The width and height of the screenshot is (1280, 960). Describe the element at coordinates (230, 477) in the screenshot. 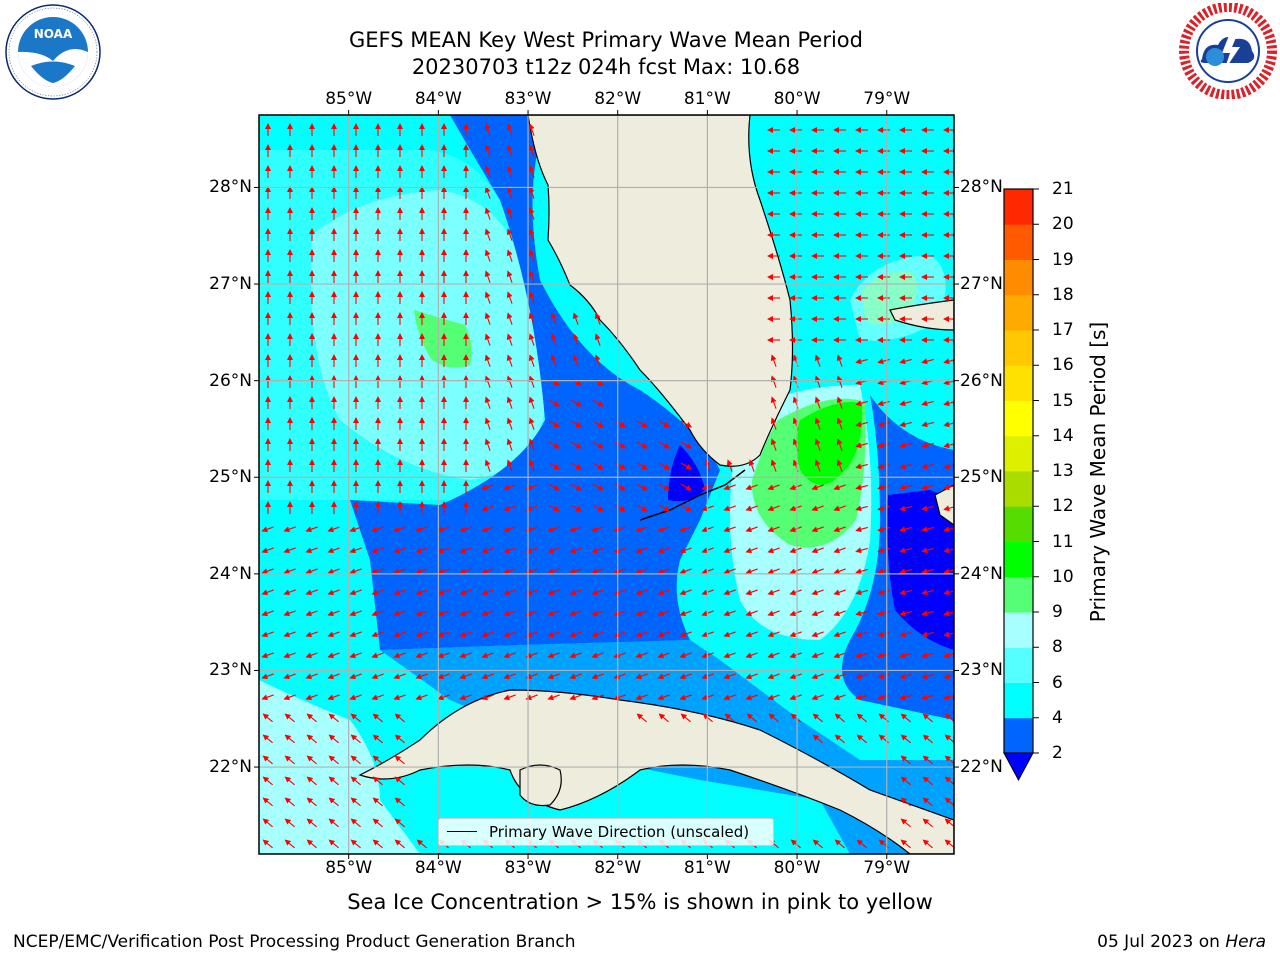

I see `tick-label: 25°N` at that location.